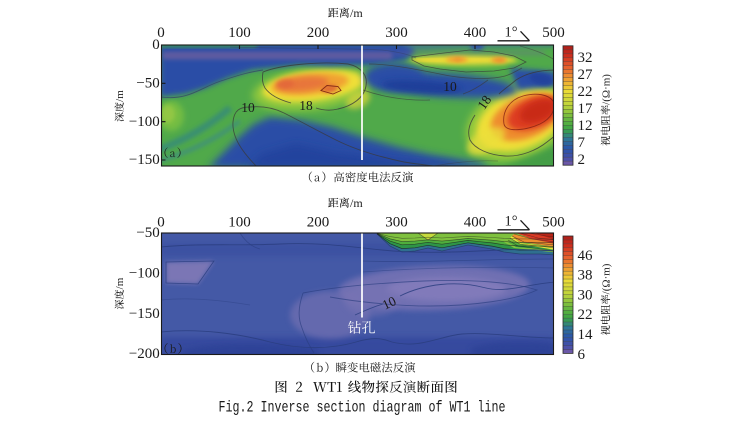 The width and height of the screenshot is (735, 421). Describe the element at coordinates (585, 276) in the screenshot. I see `svg-text: 38` at that location.